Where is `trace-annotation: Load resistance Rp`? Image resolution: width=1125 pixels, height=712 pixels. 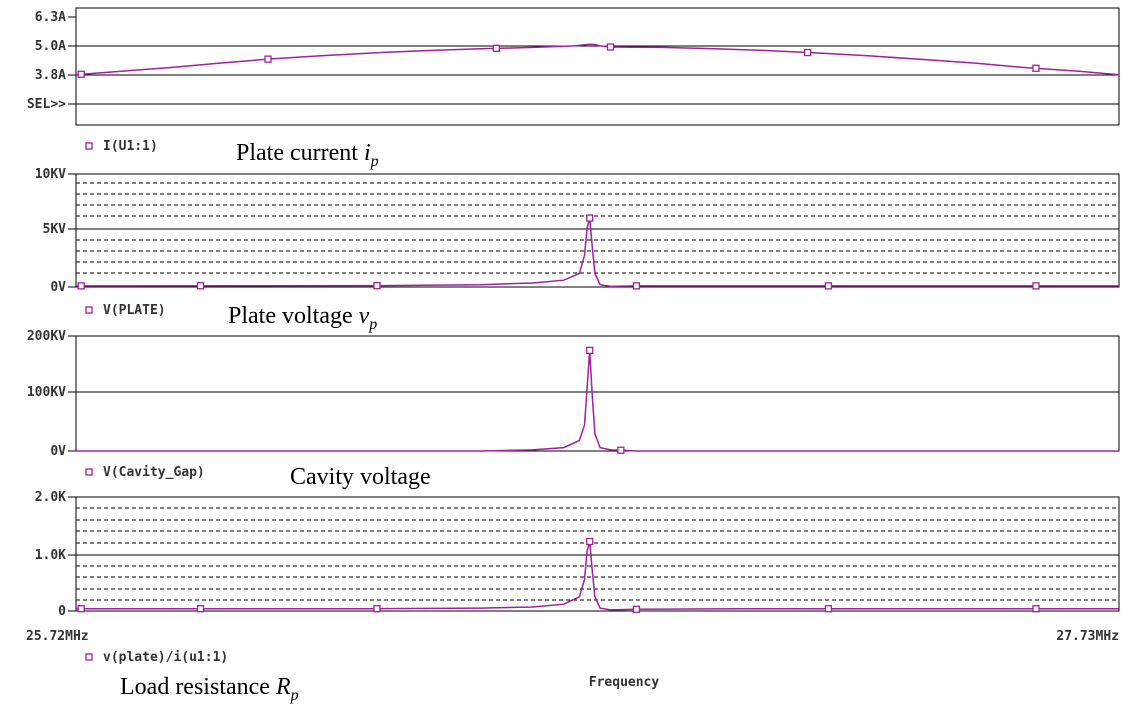
trace-annotation: Load resistance Rp is located at coordinates (209, 689).